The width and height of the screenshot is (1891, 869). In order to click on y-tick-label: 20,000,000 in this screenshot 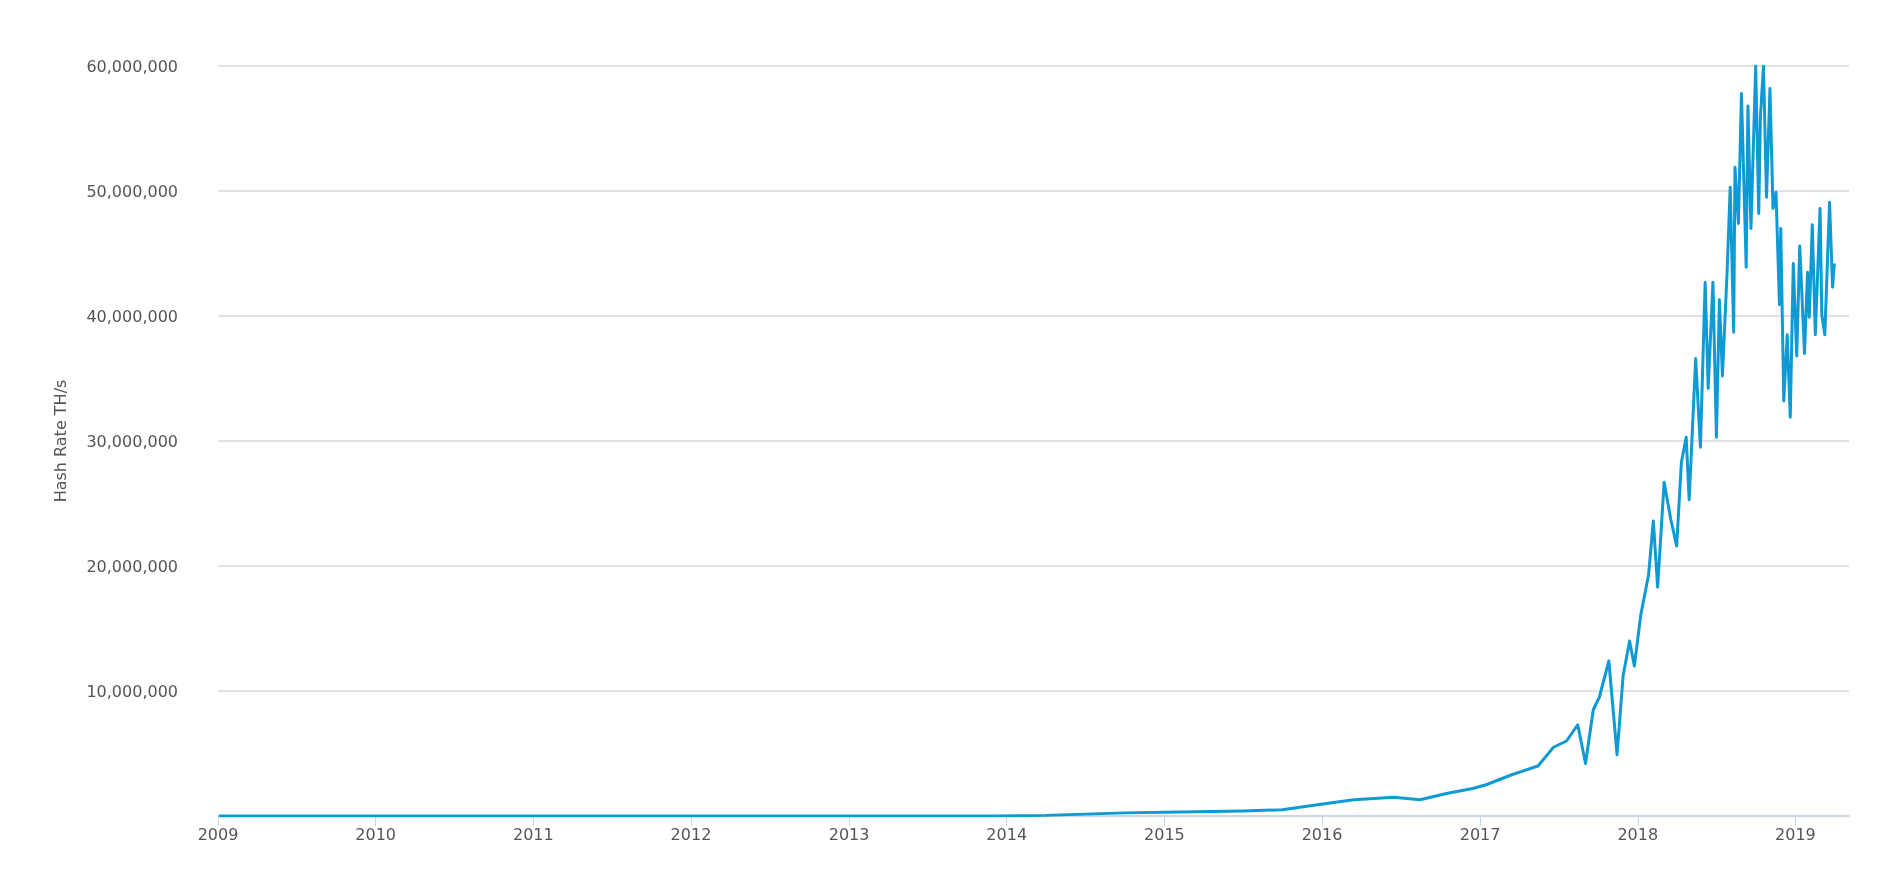, I will do `click(132, 566)`.